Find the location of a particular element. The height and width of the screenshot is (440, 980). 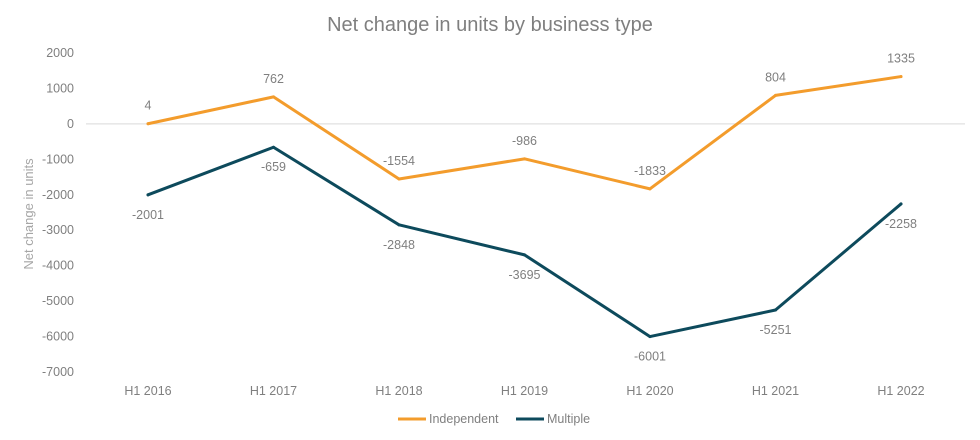

chart-title: Net change in units by business type is located at coordinates (490, 25).